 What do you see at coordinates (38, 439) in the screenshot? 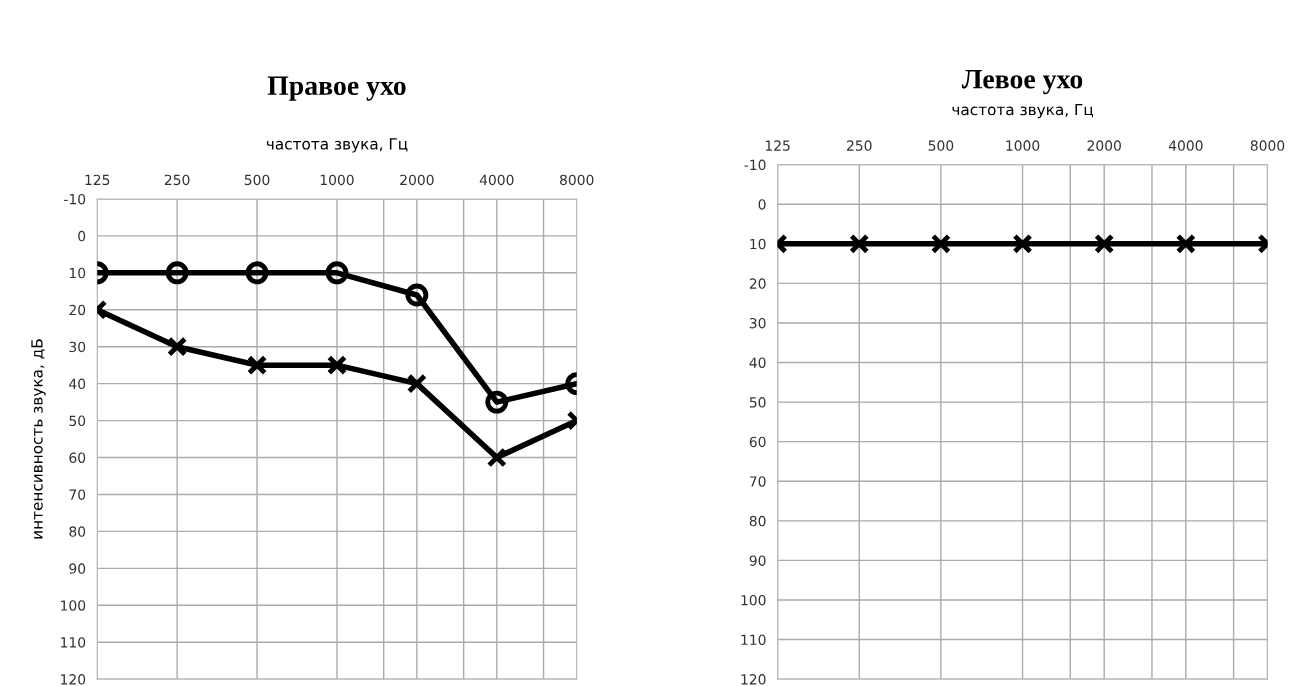
I see `y-axis-title: интенсивность звука, дБ` at bounding box center [38, 439].